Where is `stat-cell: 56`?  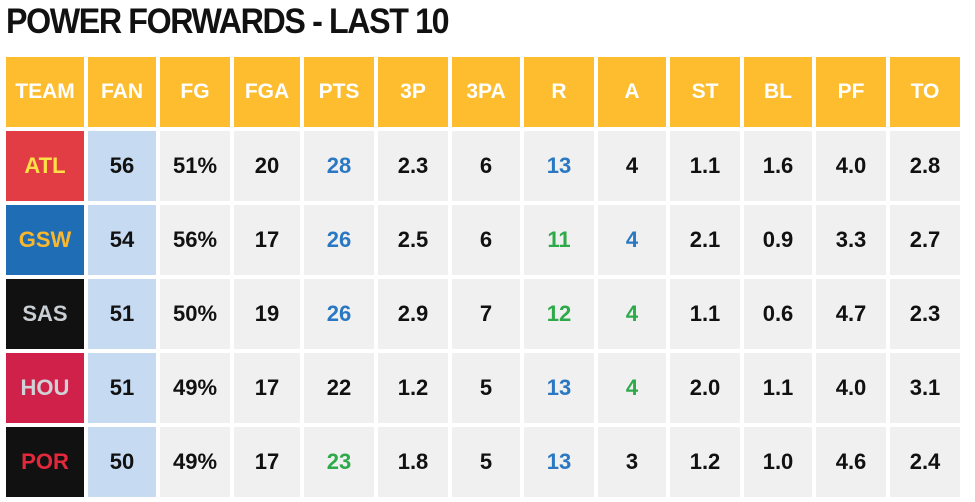 stat-cell: 56 is located at coordinates (122, 166).